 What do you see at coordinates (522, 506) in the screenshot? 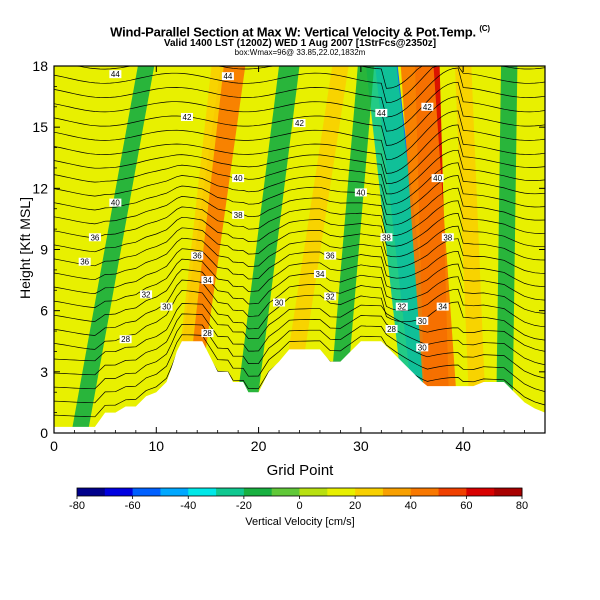
I see `colorbar-tick-label-8: 80` at bounding box center [522, 506].